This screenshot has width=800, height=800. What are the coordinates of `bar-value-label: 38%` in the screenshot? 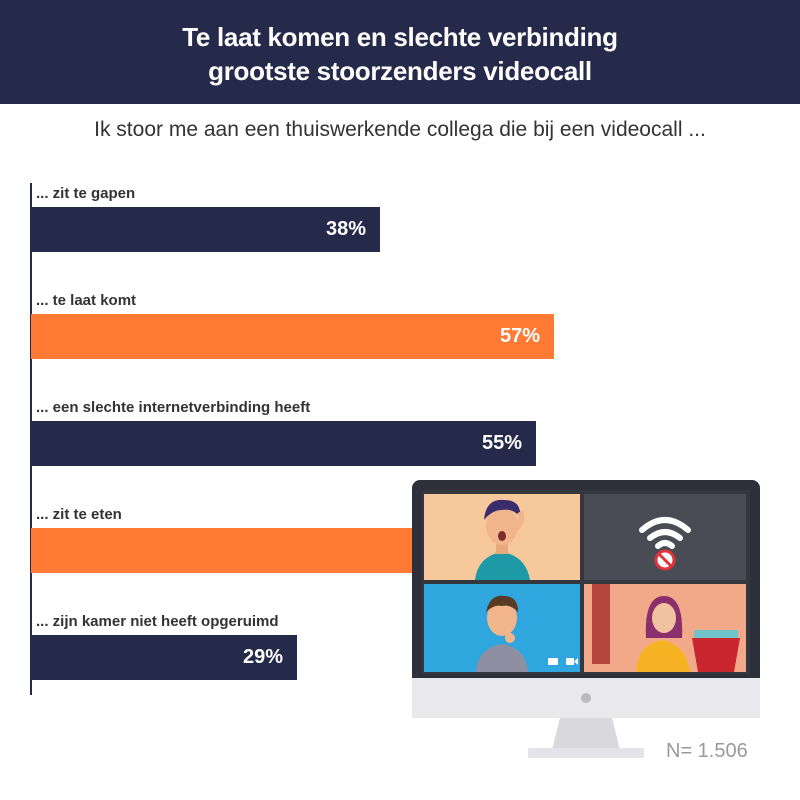 It's located at (345, 229).